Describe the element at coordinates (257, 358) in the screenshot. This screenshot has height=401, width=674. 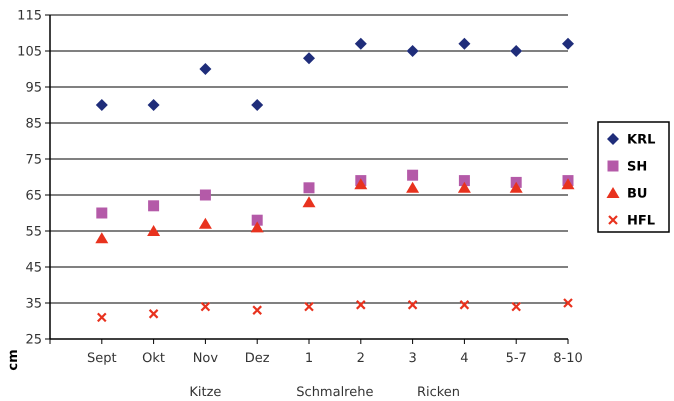
I see `x-tick-label: Dez` at that location.